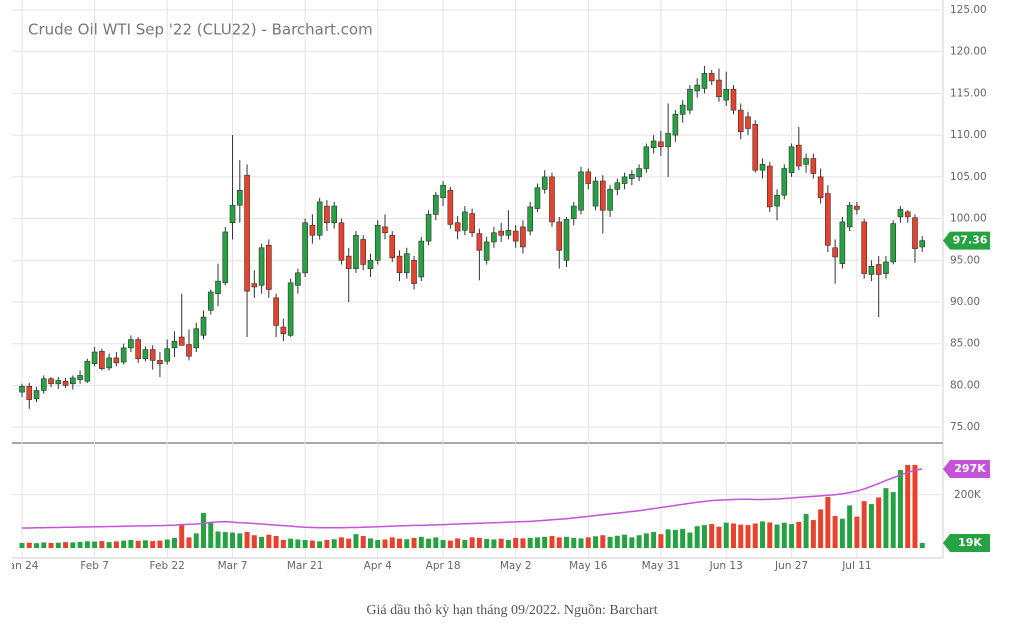  I want to click on x-tick-label: Apr 18, so click(443, 566).